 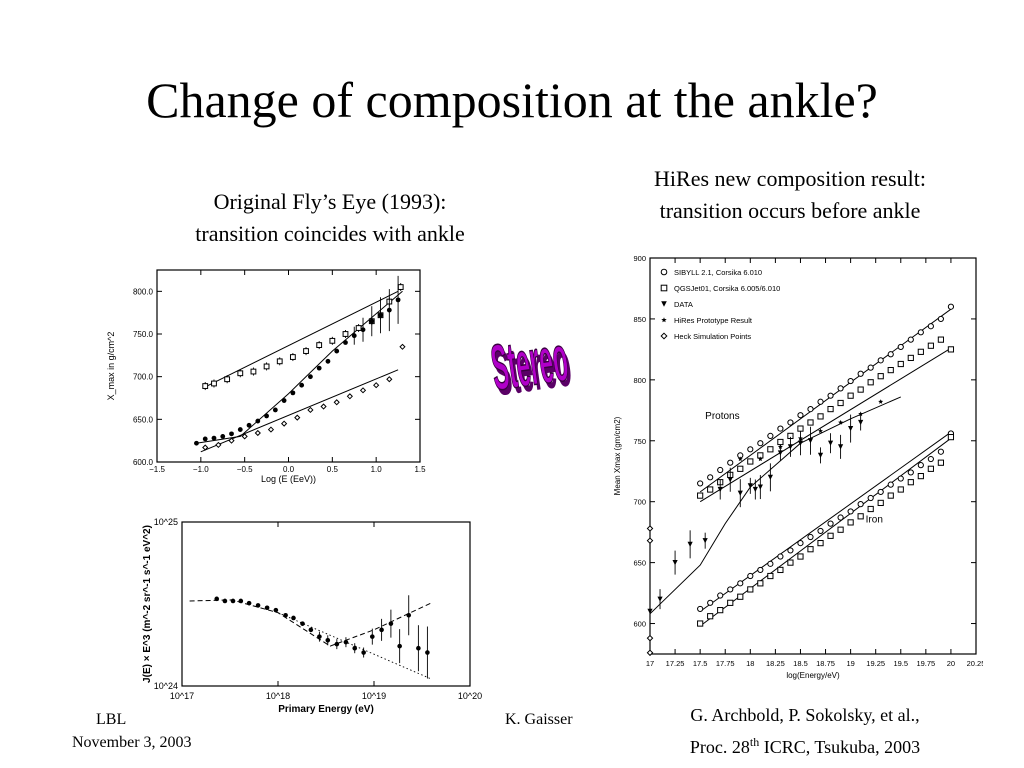 I want to click on reference-line2-pre: Proc. 28, so click(x=719, y=747).